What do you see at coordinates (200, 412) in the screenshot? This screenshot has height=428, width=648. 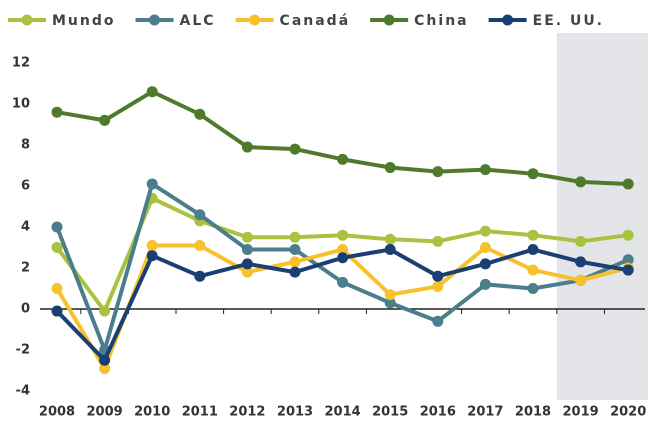 I see `x-tick-label: 2011` at bounding box center [200, 412].